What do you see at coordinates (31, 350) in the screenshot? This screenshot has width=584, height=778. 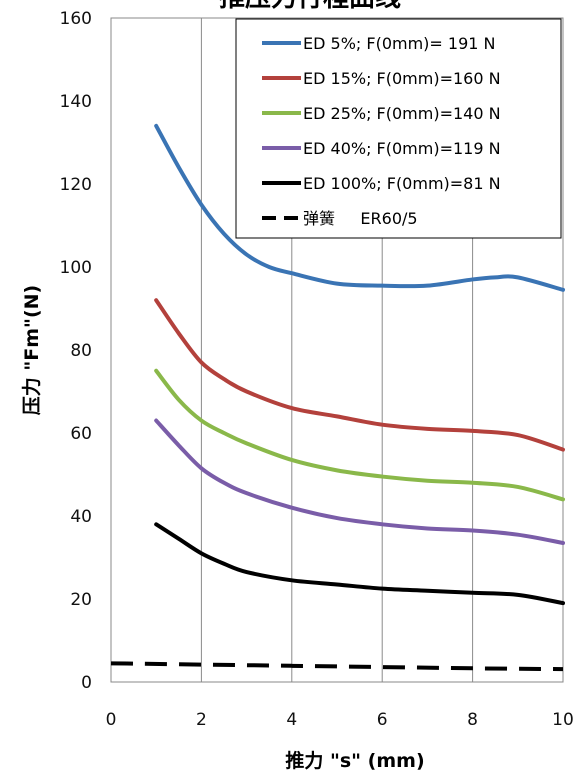 I see `y-axis-label: 压力 "Fm"(N)` at bounding box center [31, 350].